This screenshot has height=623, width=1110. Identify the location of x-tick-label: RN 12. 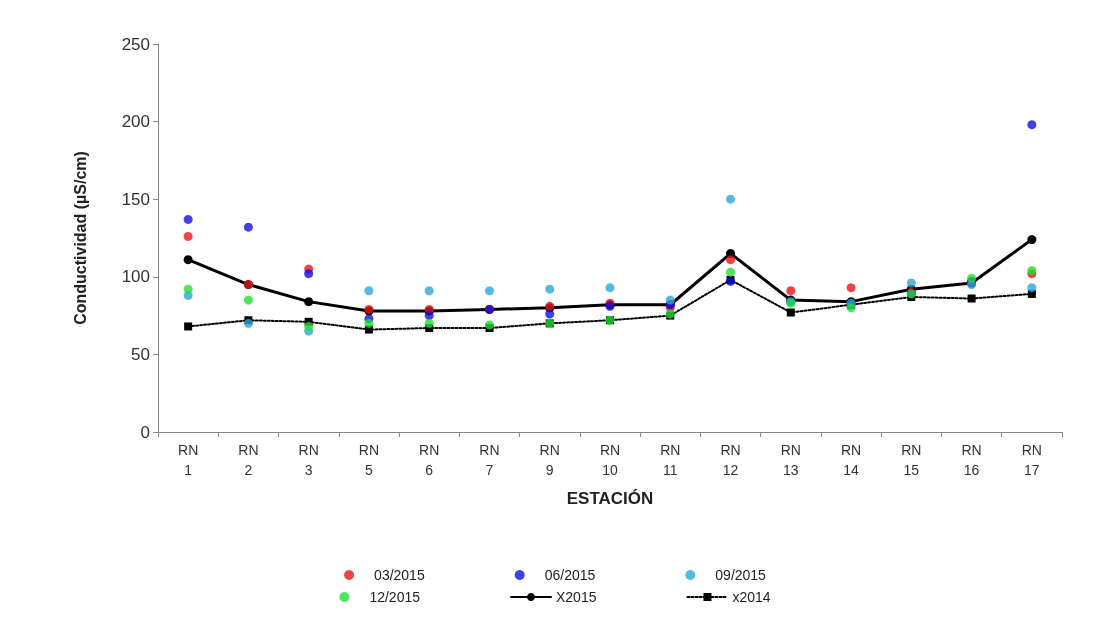
(730, 460).